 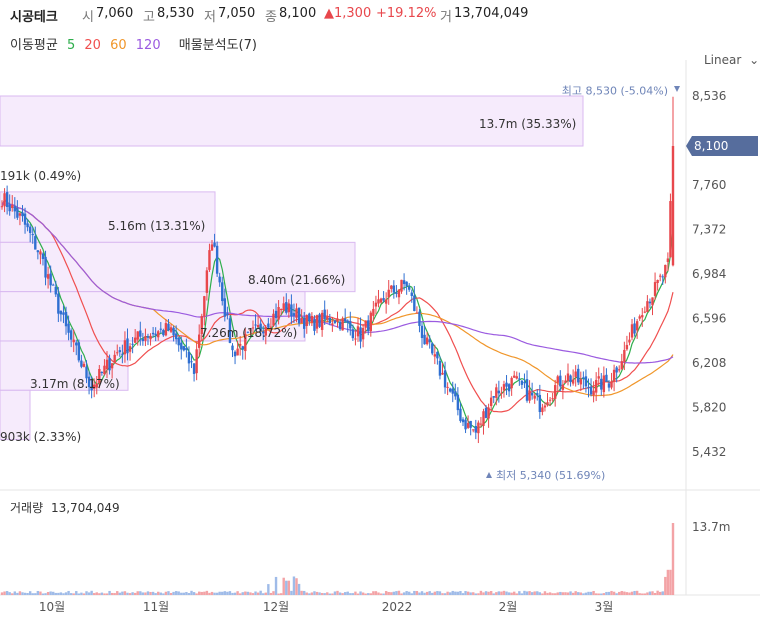 What do you see at coordinates (248, 333) in the screenshot?
I see `volume-profile-label: 7.26m (18.72%)` at bounding box center [248, 333].